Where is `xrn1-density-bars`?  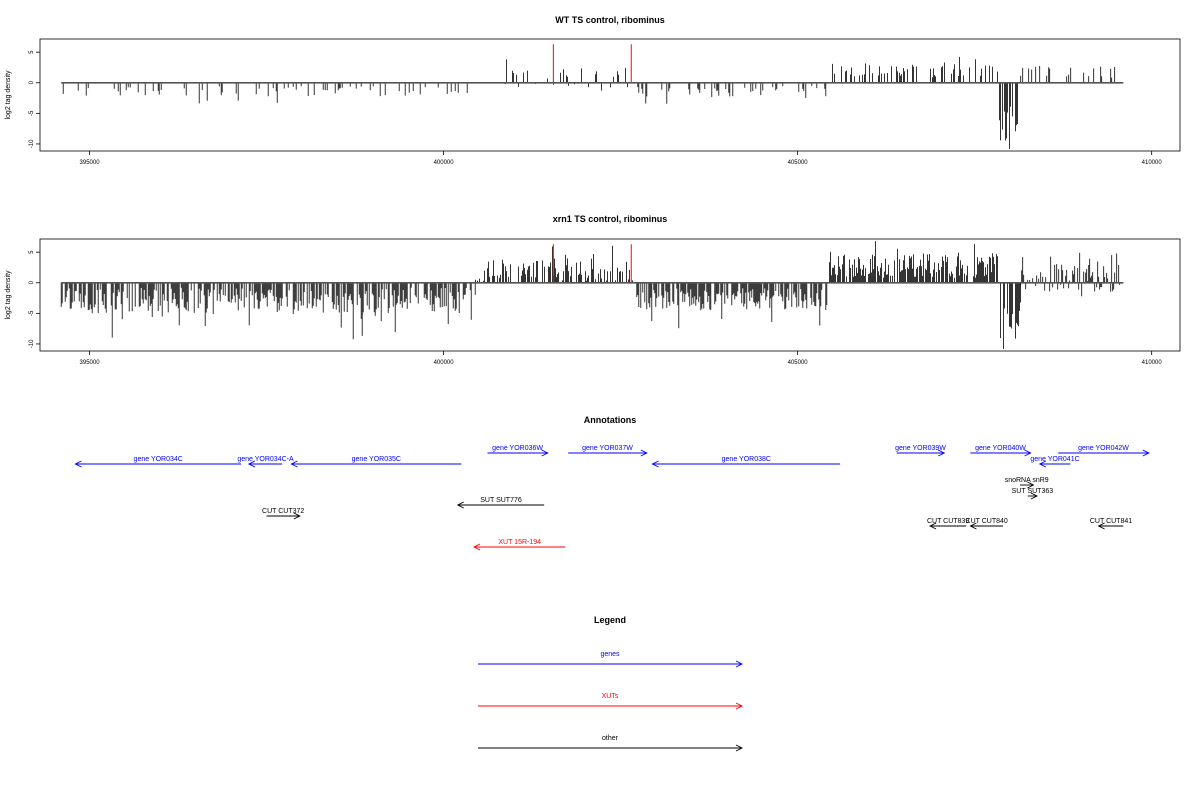 xrn1-density-bars is located at coordinates (592, 295).